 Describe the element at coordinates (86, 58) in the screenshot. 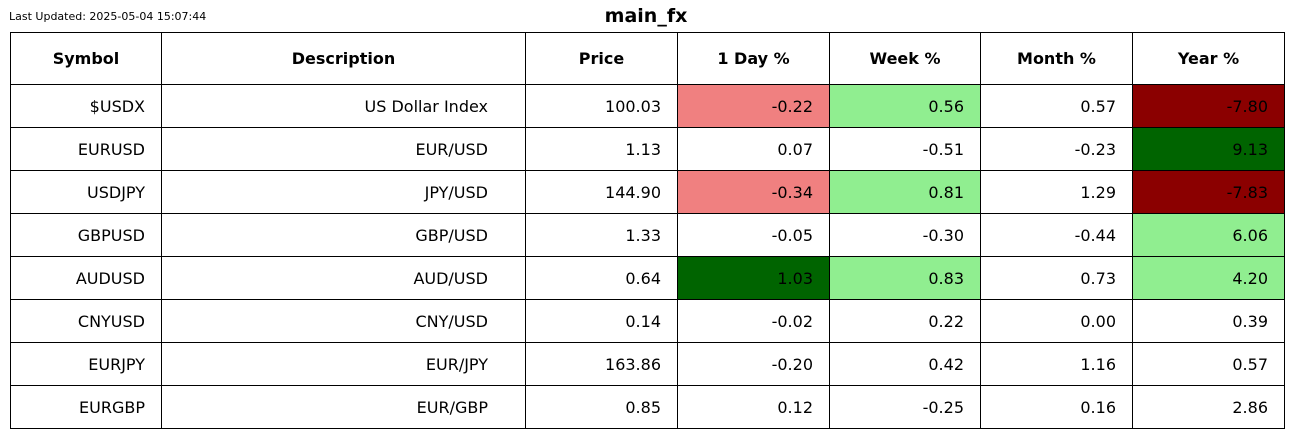

I see `header-symbol: Symbol` at that location.